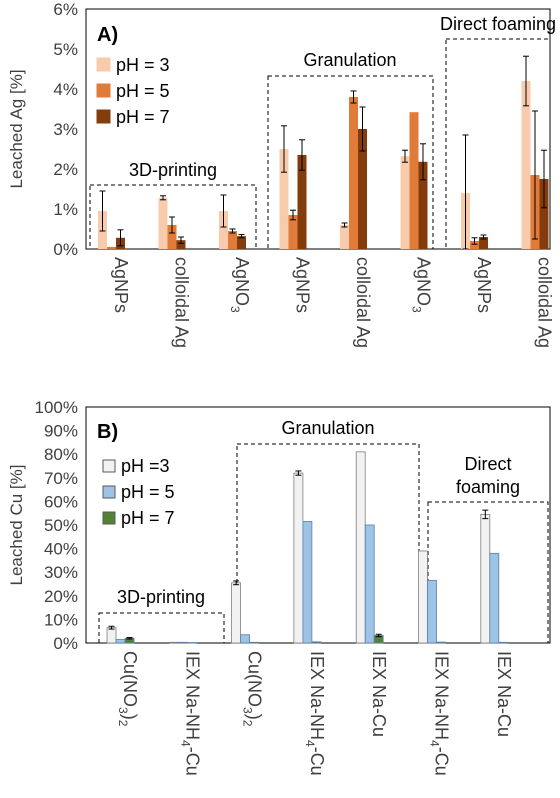 The height and width of the screenshot is (798, 560). What do you see at coordinates (65, 9) in the screenshot?
I see `y-tick-label: 6%` at bounding box center [65, 9].